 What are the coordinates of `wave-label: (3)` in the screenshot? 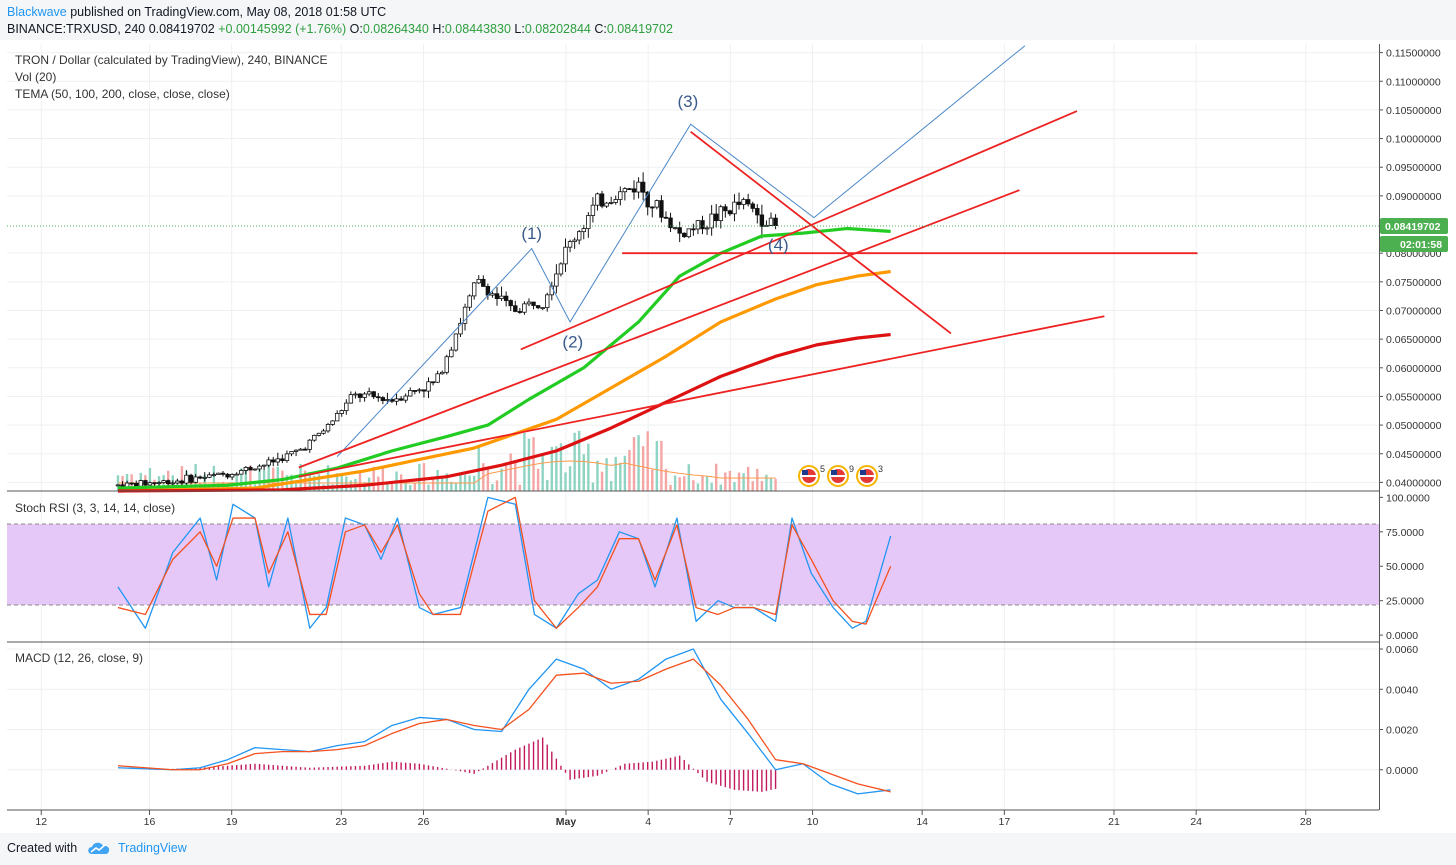 It's located at (687, 101).